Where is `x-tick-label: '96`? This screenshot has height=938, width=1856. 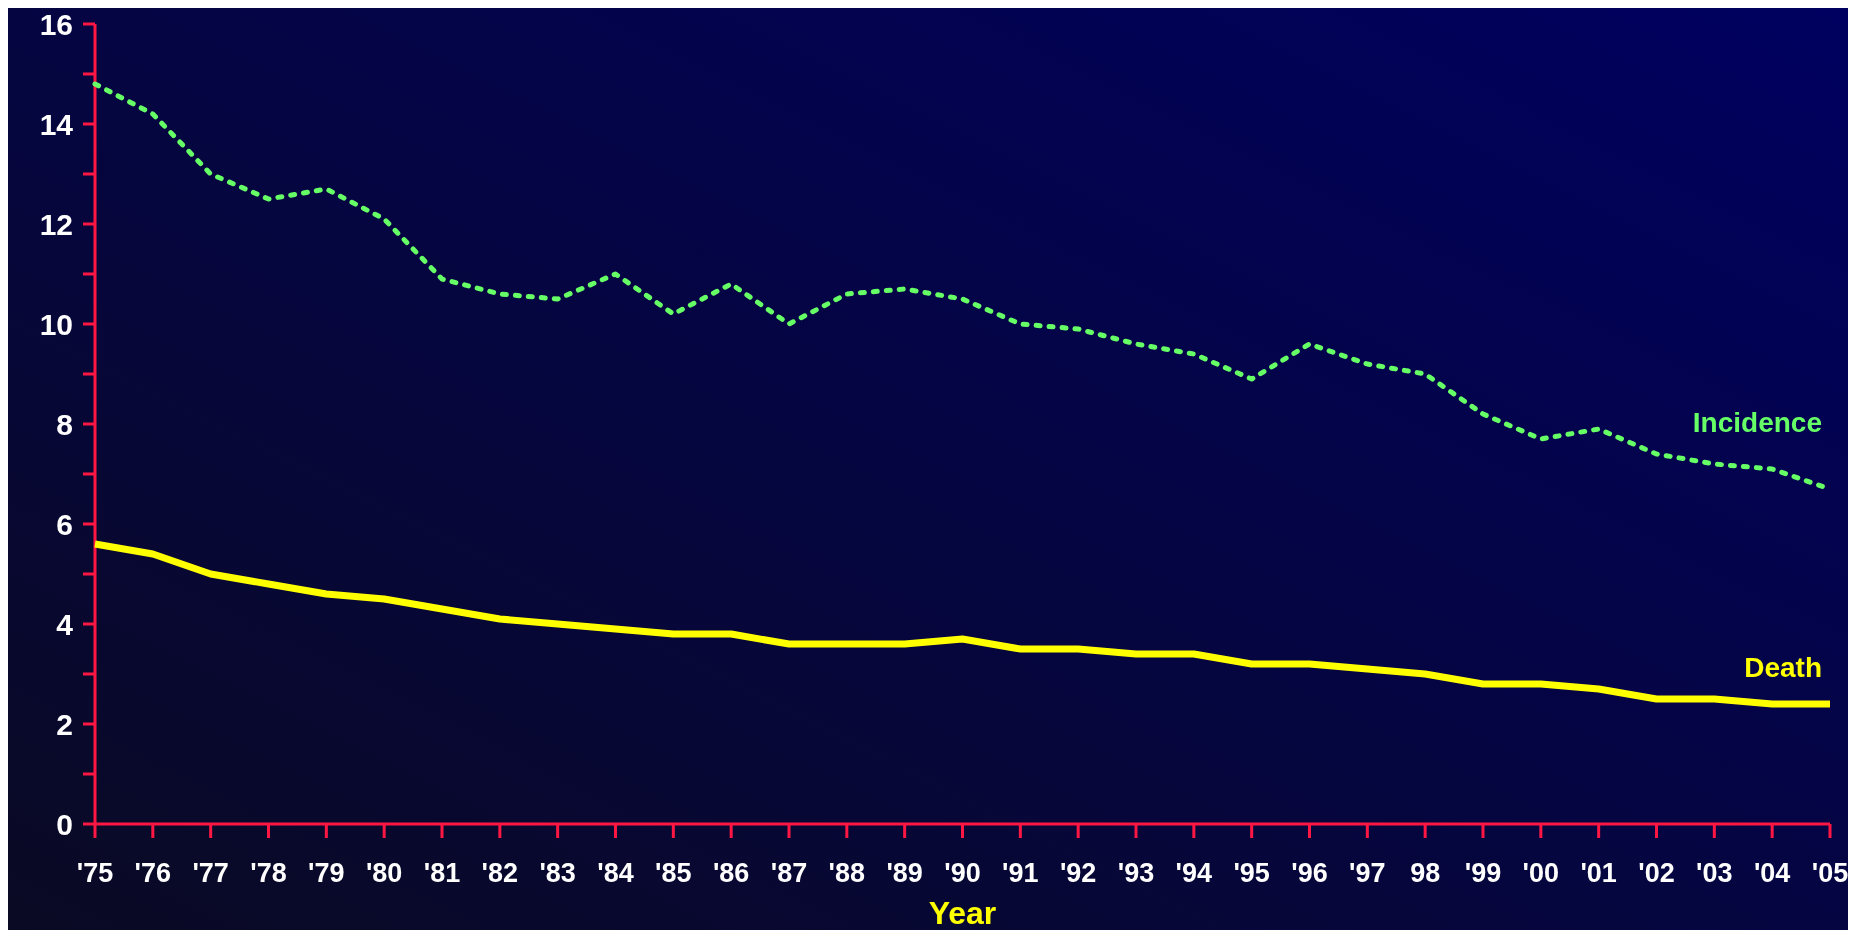
x-tick-label: '96 is located at coordinates (1309, 873).